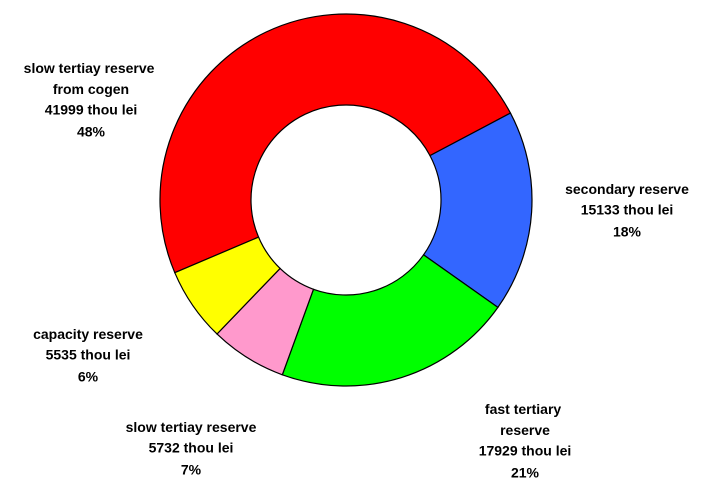 The width and height of the screenshot is (719, 480). I want to click on label-line: fast tertiary, so click(525, 409).